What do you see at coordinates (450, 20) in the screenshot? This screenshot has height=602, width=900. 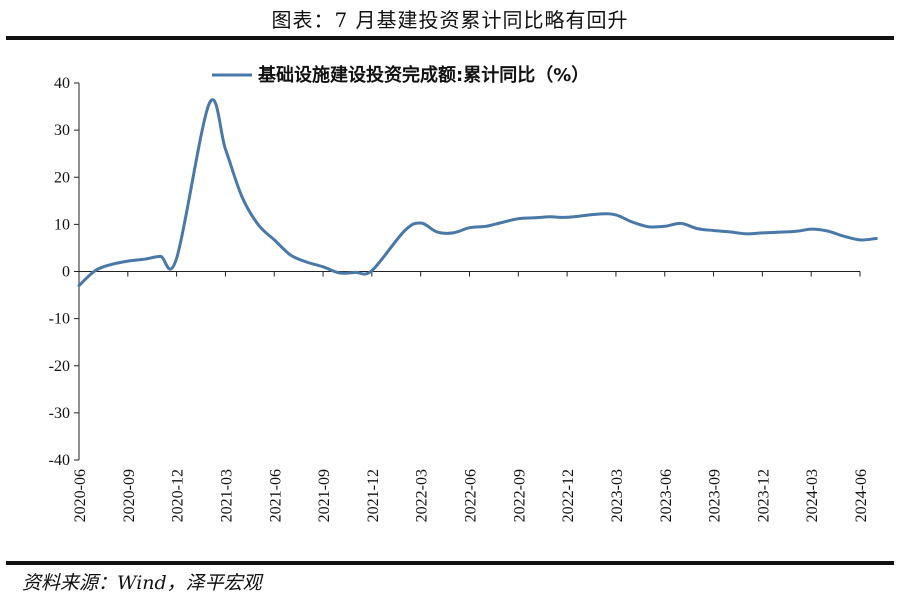 I see `figure-title: 图表：7 月基建投资累计同比略有回升` at bounding box center [450, 20].